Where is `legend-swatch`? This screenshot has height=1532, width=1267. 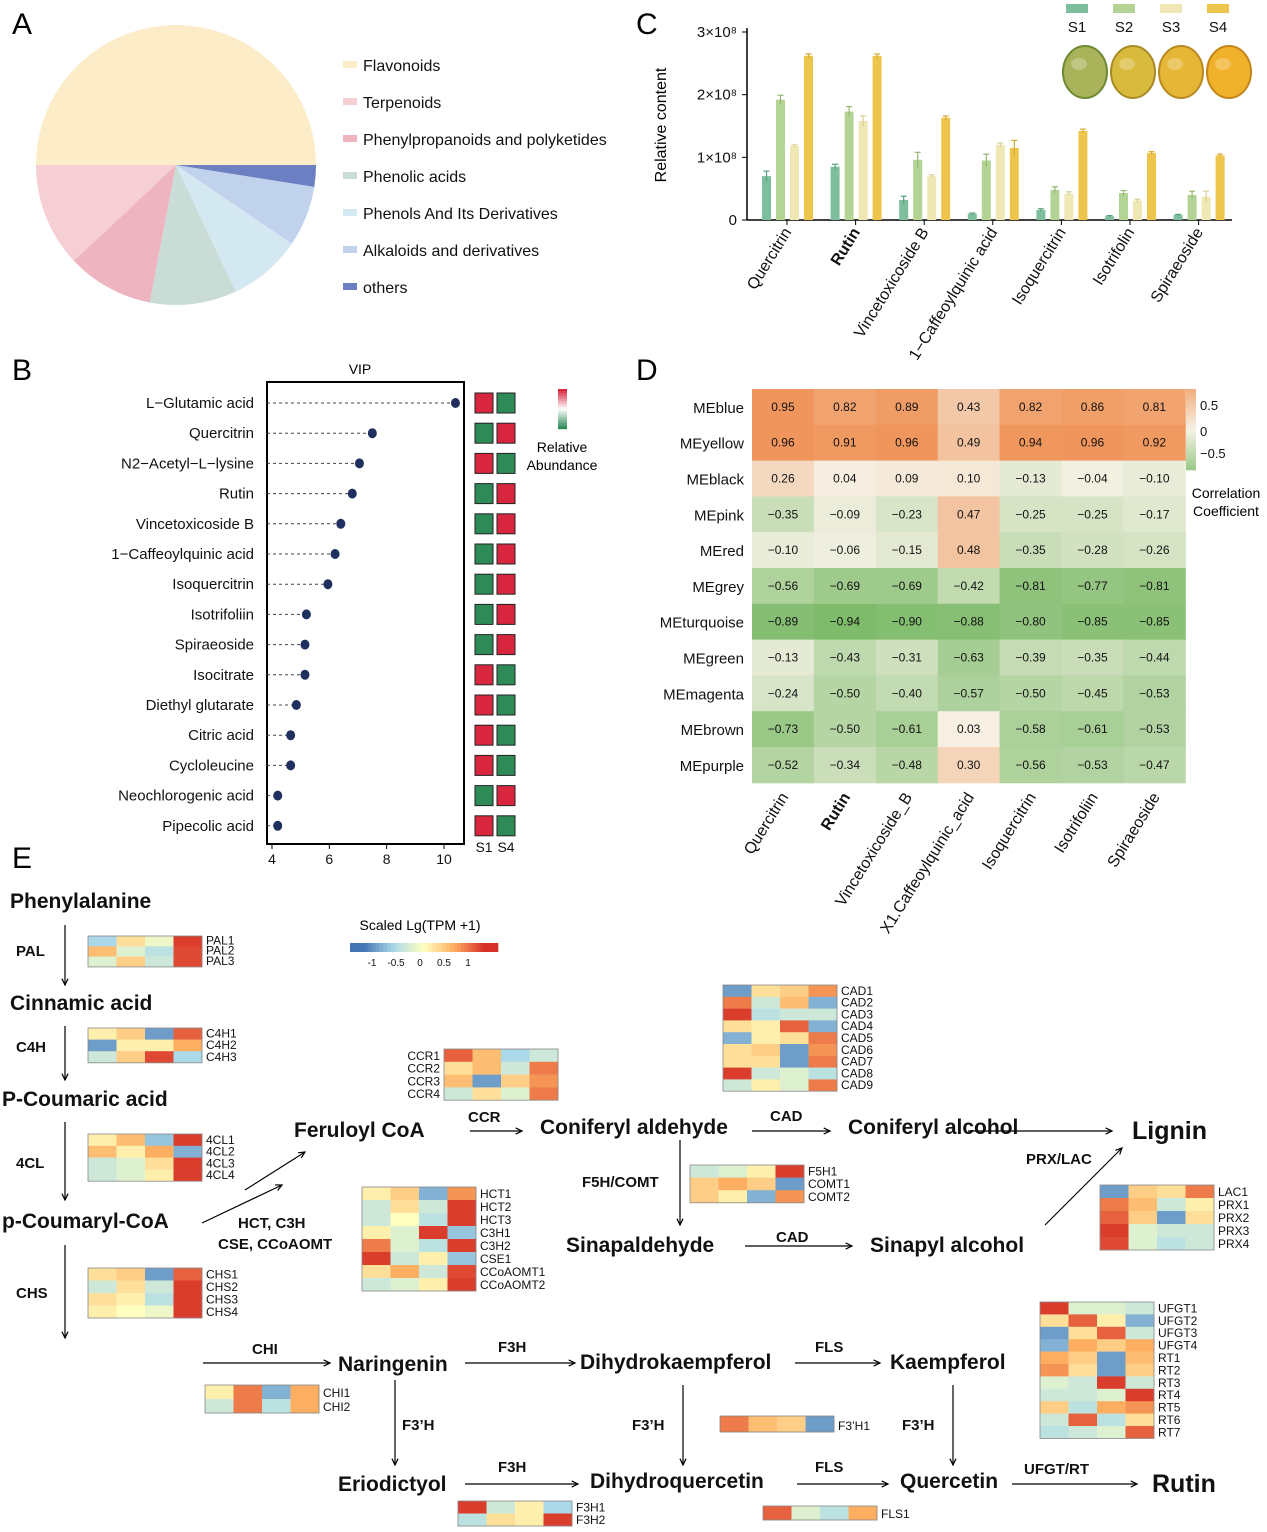 legend-swatch is located at coordinates (350, 101).